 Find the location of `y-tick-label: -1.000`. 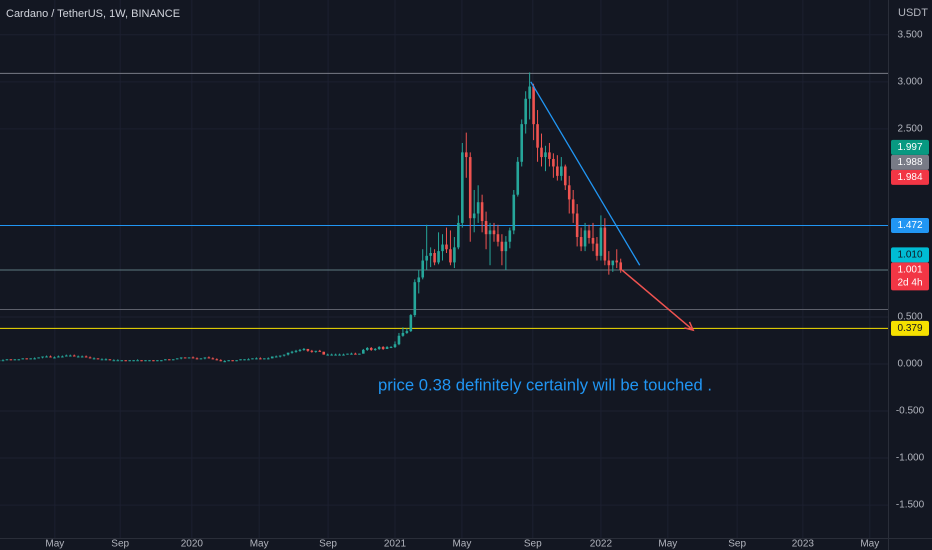

y-tick-label: -1.000 is located at coordinates (910, 458).